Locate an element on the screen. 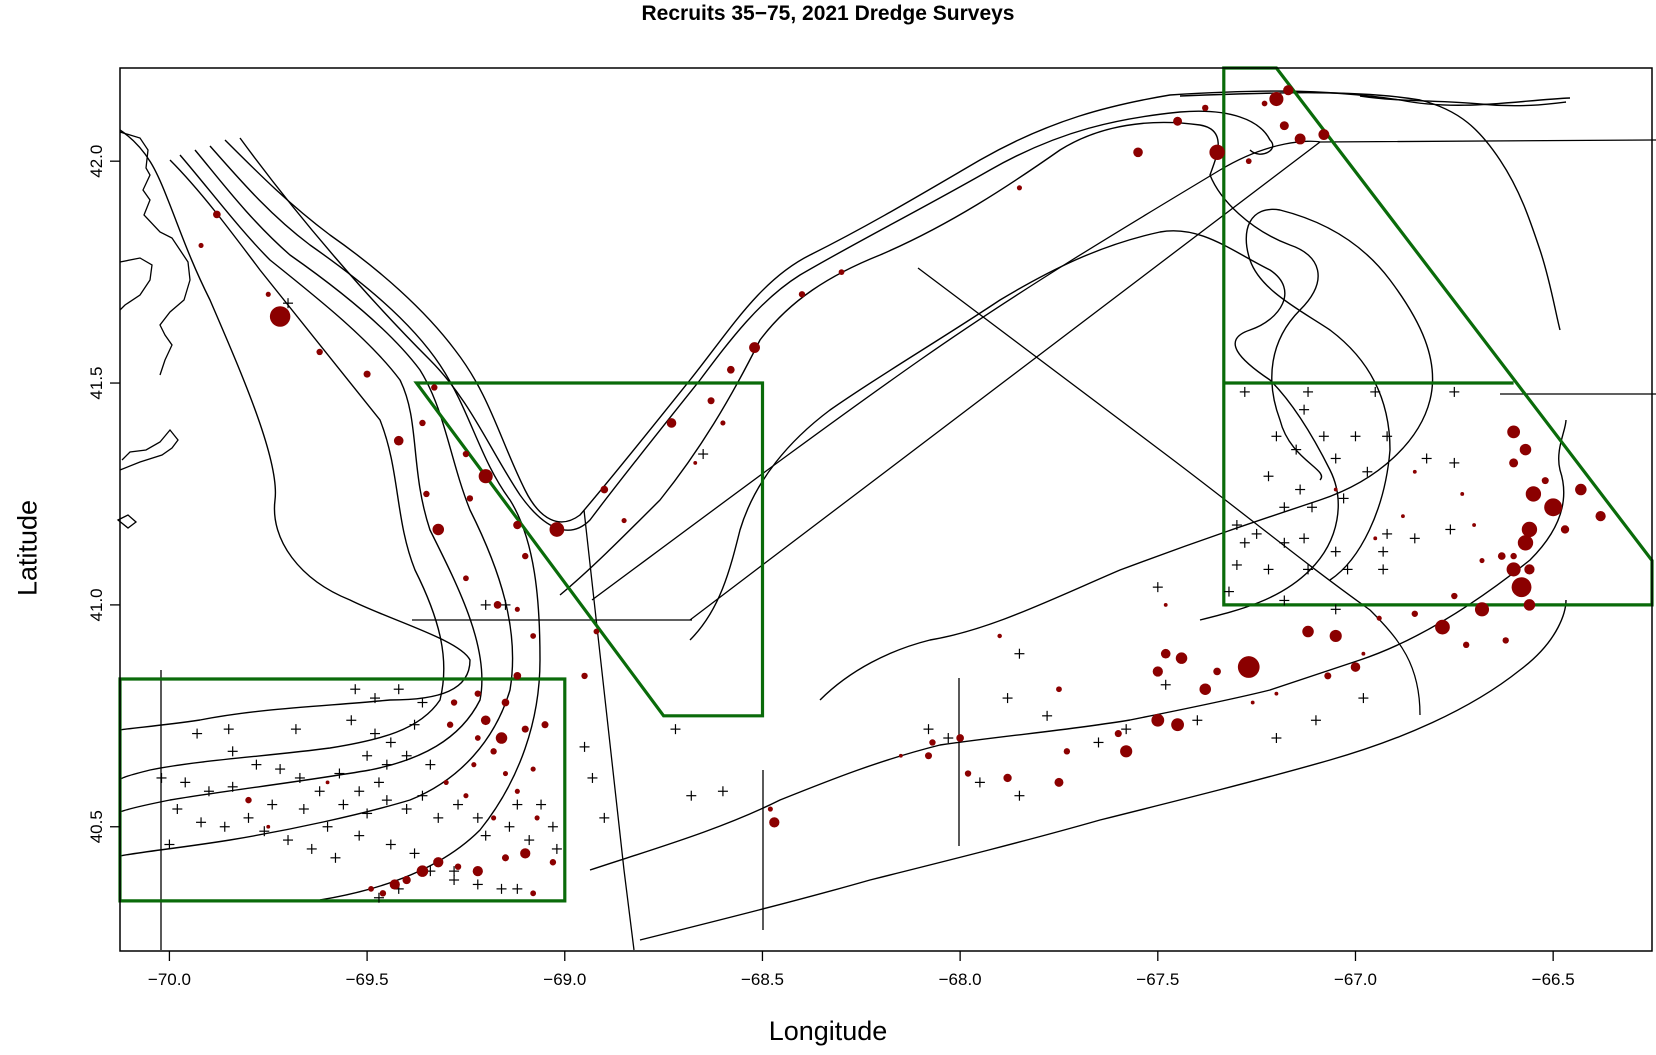 The image size is (1656, 1055). x-axis-label: Longitude is located at coordinates (828, 1031).